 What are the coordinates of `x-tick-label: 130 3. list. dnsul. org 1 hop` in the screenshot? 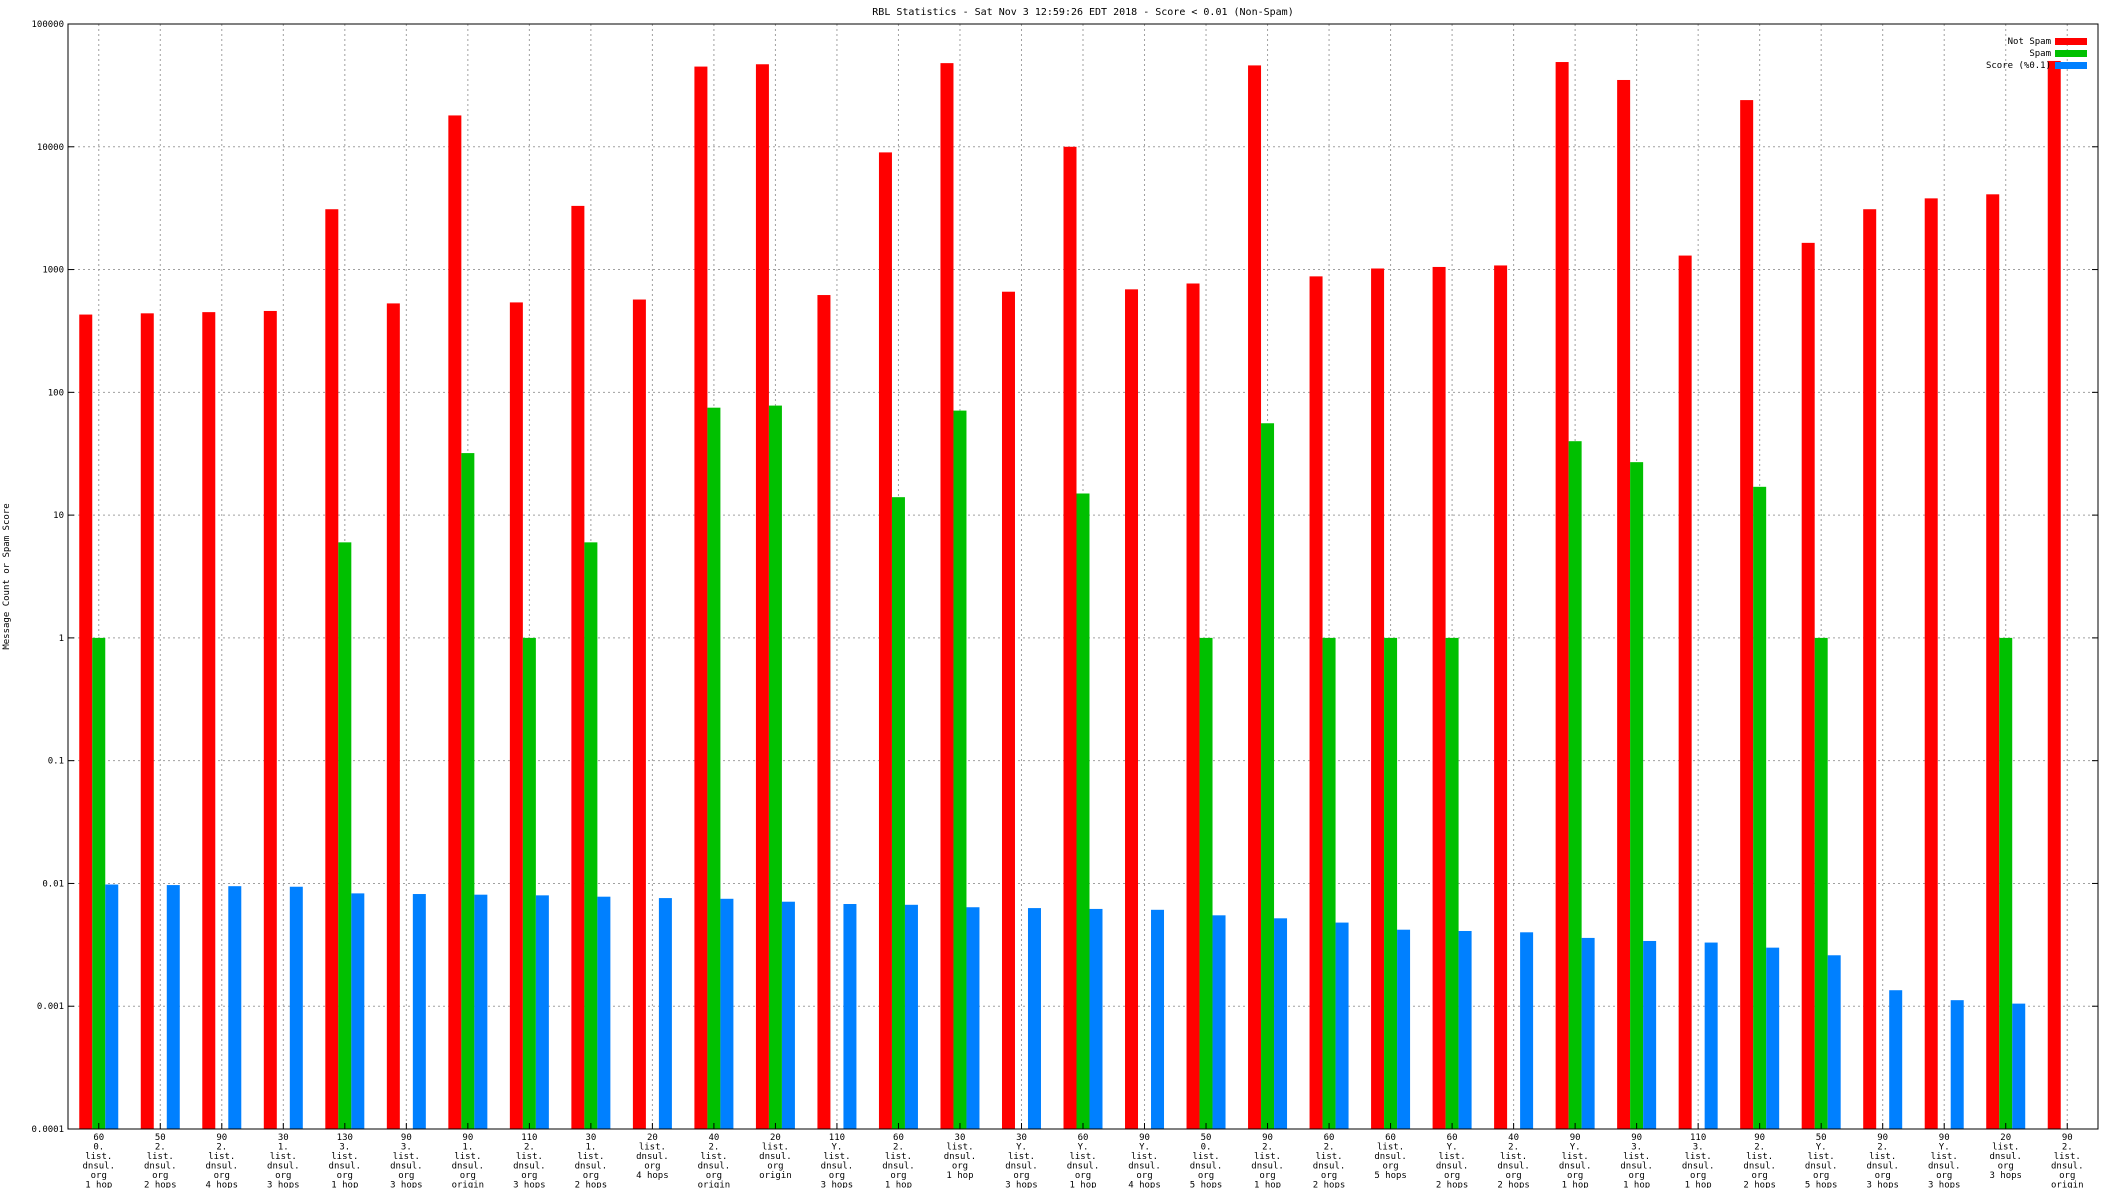 It's located at (345, 1160).